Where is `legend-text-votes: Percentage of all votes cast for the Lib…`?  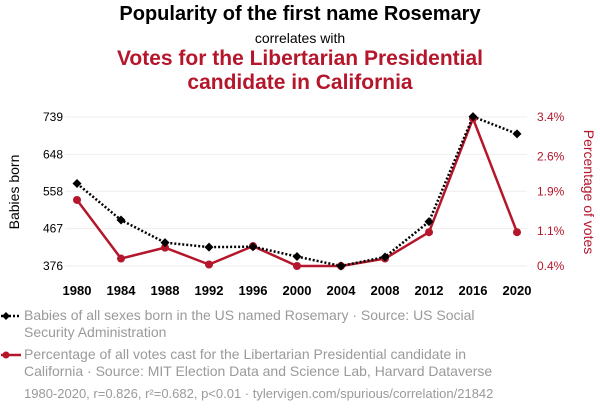
legend-text-votes: Percentage of all votes cast for the Lib… is located at coordinates (269, 363).